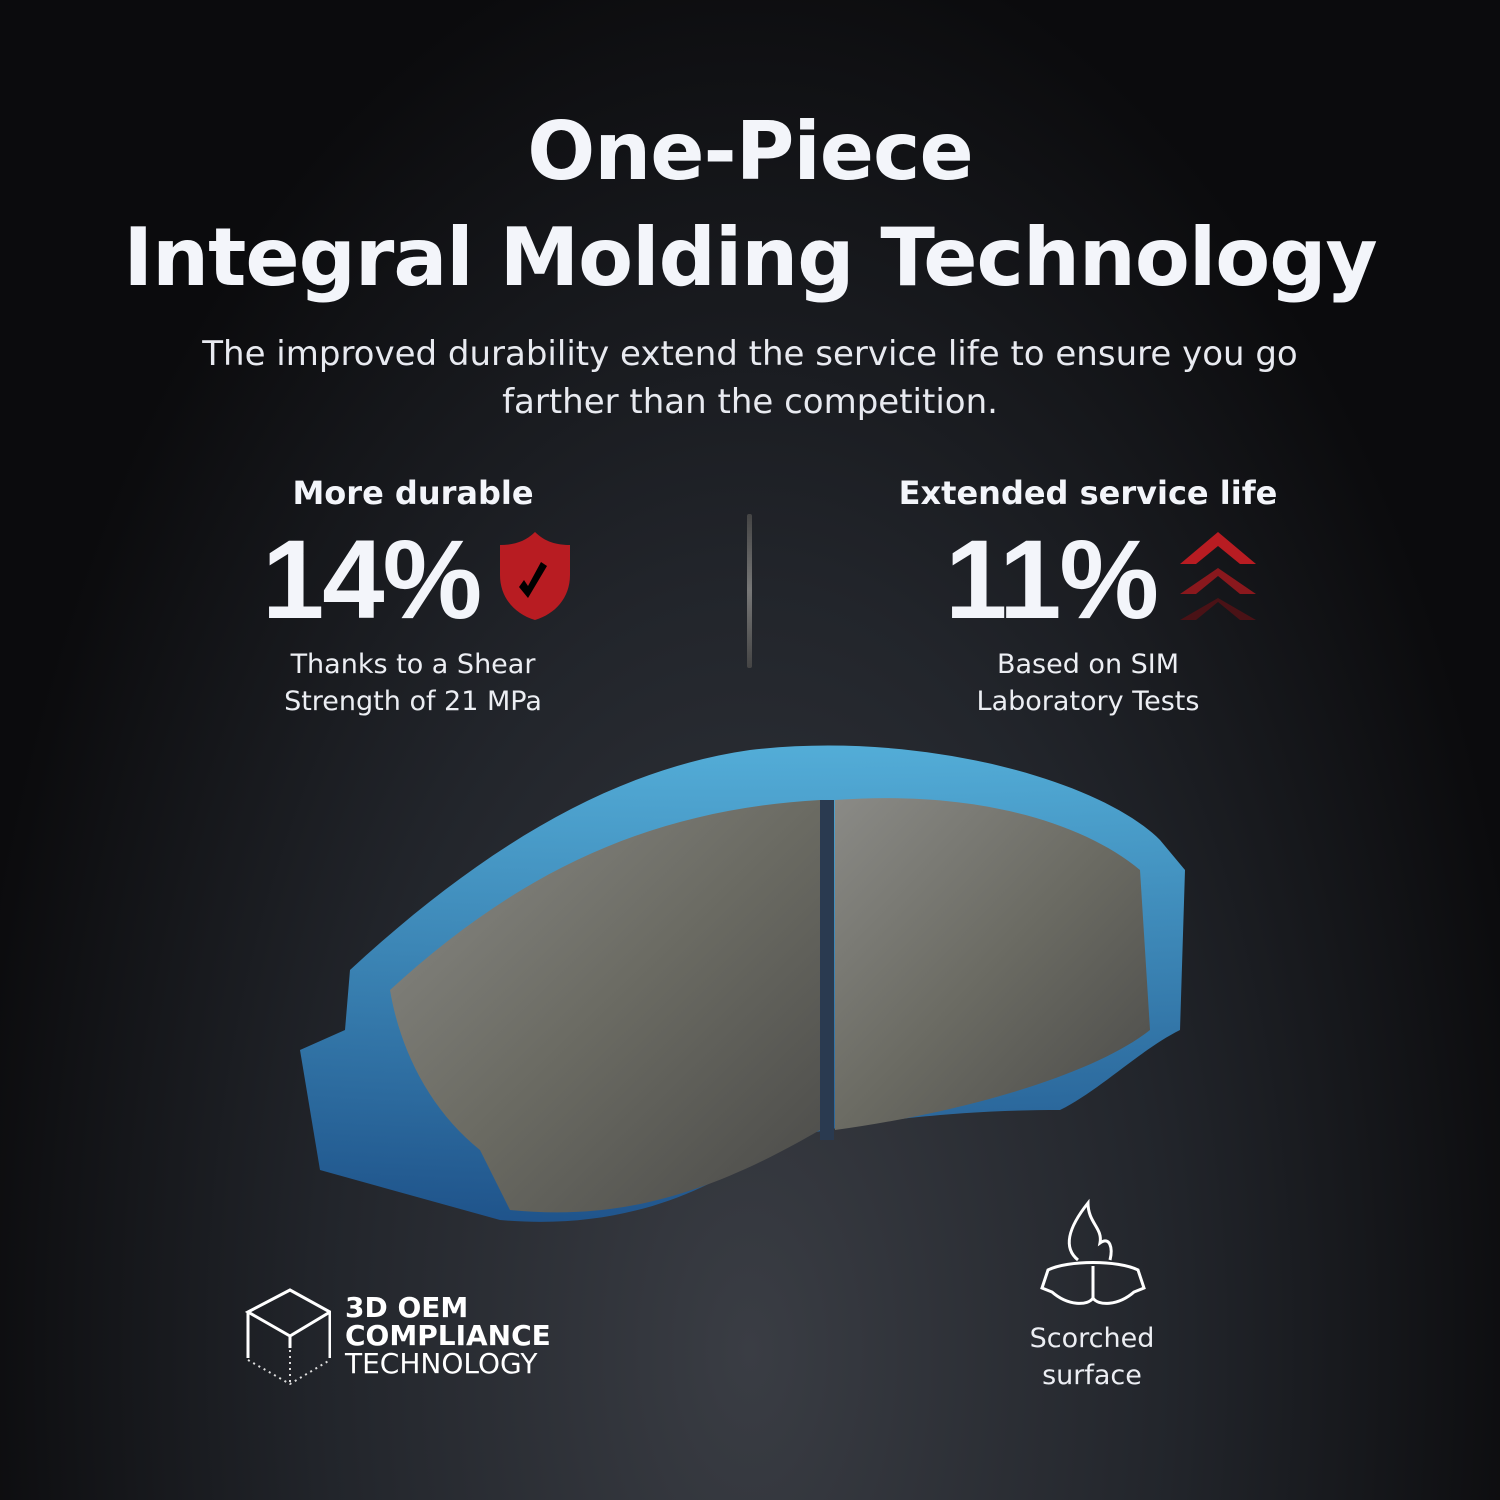 This screenshot has width=1500, height=1500. Describe the element at coordinates (372, 579) in the screenshot. I see `stat-value-durable: 14%` at that location.